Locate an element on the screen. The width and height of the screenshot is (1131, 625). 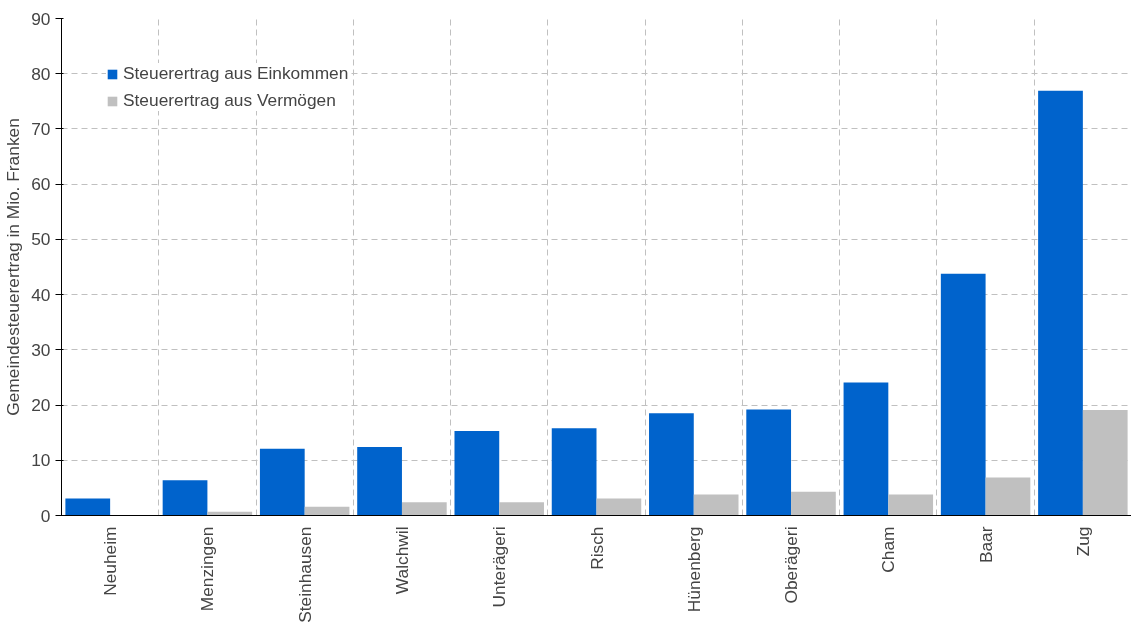
y-tick-label: 10 is located at coordinates (41, 460).